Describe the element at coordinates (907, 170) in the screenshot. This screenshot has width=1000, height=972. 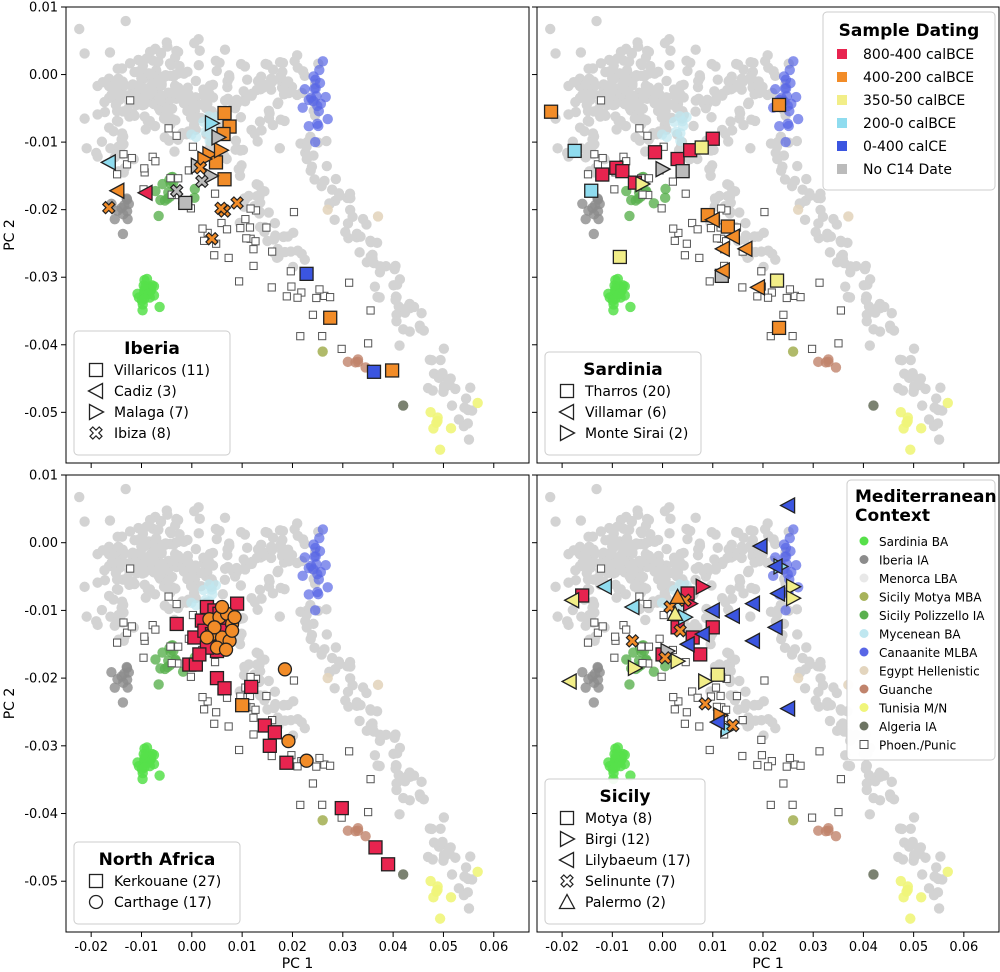
I see `legend-label: No C14 Date` at that location.